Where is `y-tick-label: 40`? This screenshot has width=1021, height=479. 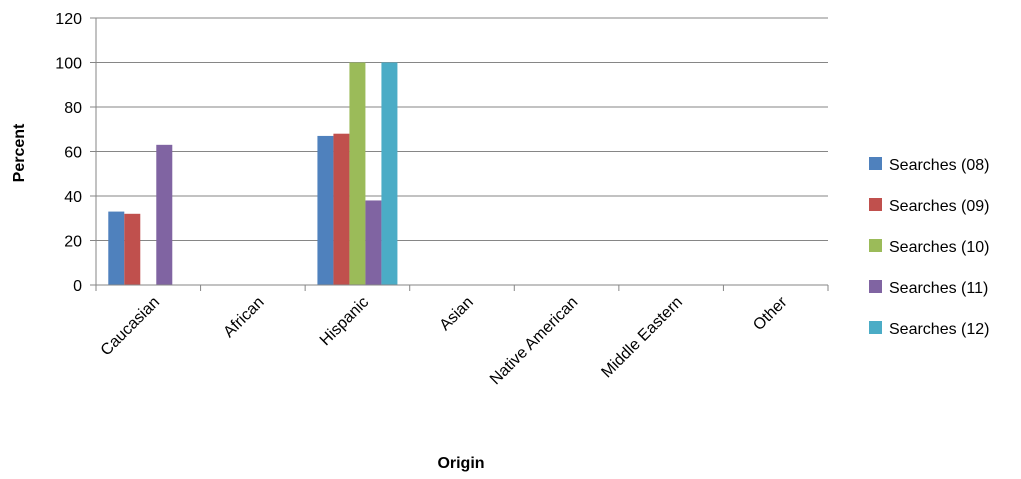 y-tick-label: 40 is located at coordinates (73, 197).